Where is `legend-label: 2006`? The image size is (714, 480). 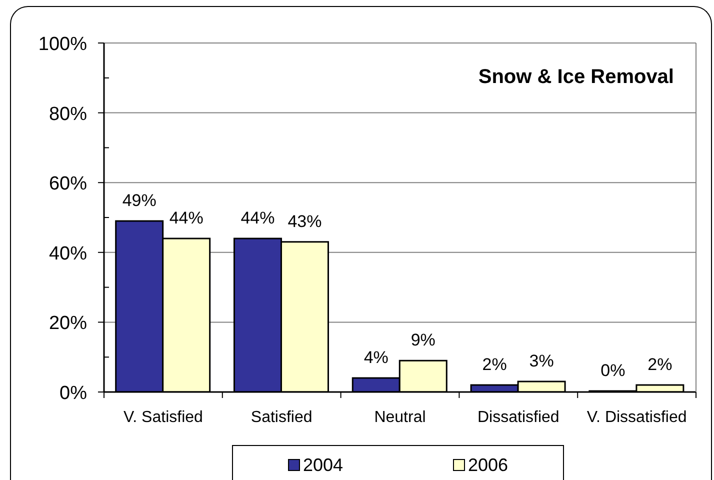
legend-label: 2006 is located at coordinates (488, 465).